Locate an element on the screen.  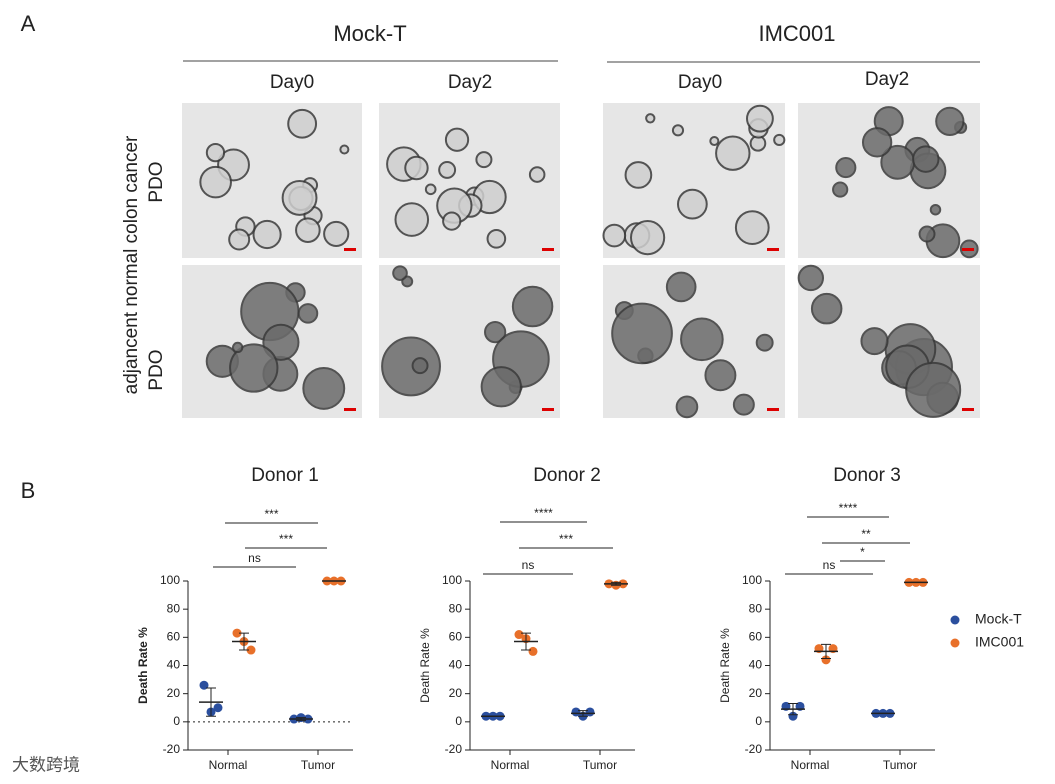
day-label: Day2 is located at coordinates (470, 82).